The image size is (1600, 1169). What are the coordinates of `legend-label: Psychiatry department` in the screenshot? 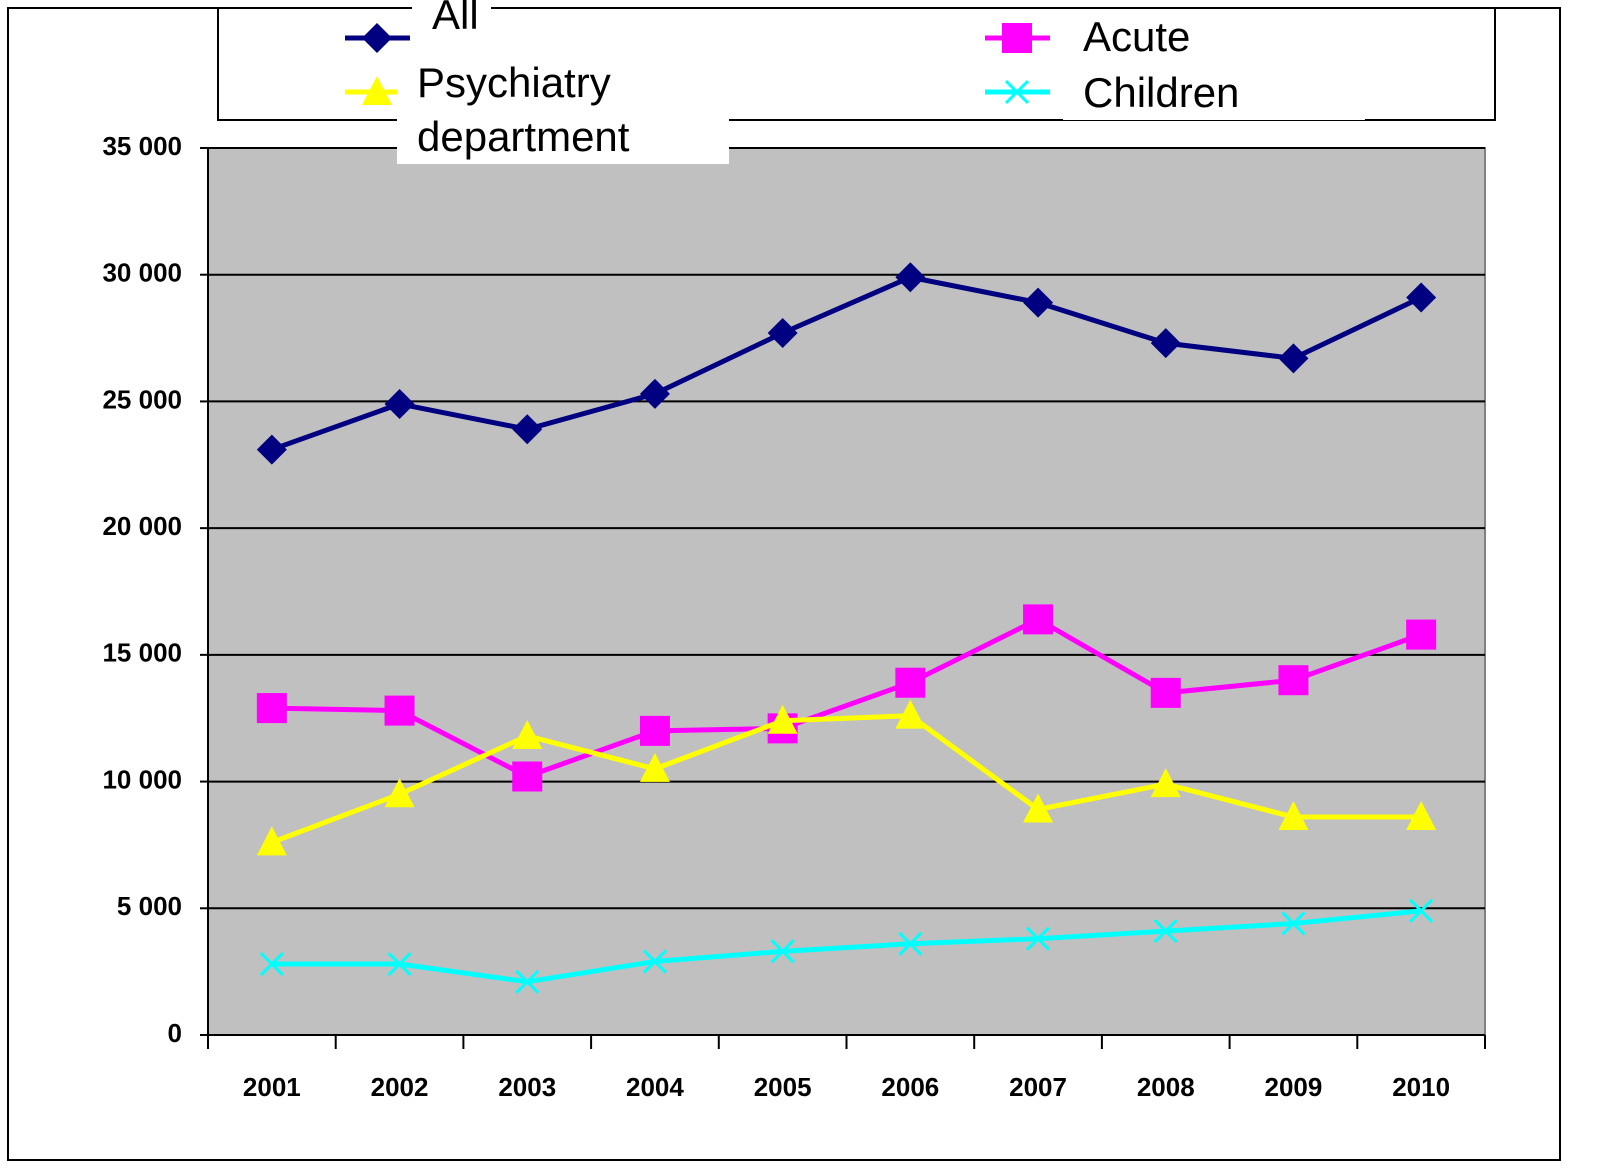 It's located at (563, 110).